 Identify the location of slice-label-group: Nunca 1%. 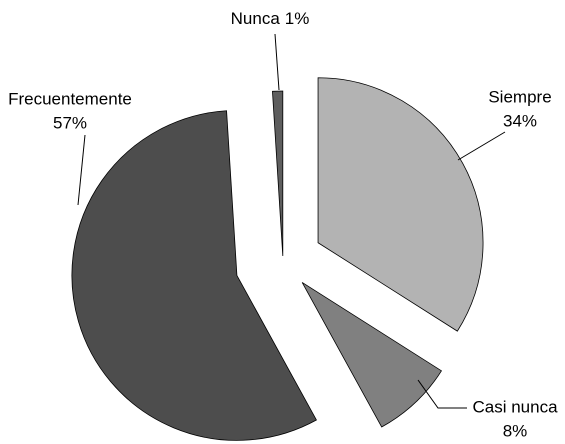
(270, 18).